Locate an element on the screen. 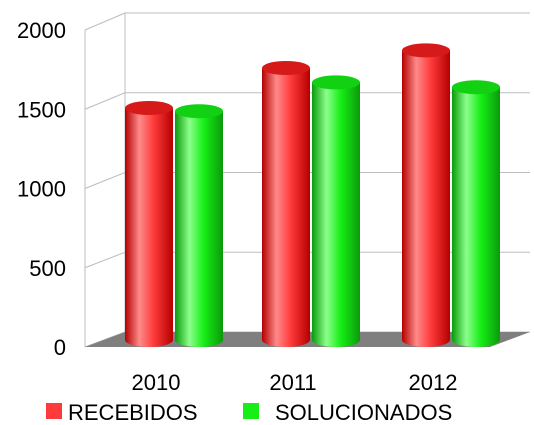  bar-solucionados-2010 is located at coordinates (199, 225).